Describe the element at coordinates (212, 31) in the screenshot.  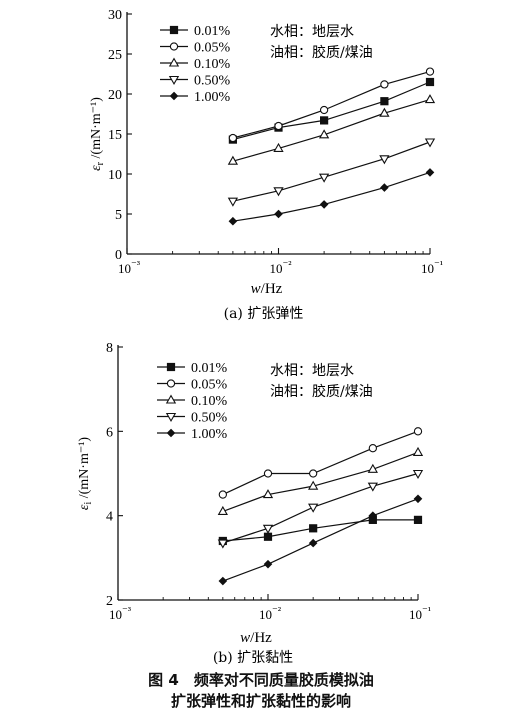
I see `legend-label: 0.01%` at that location.